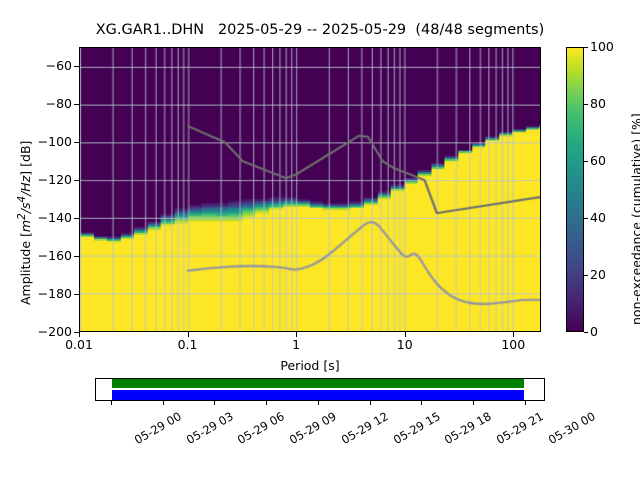 The height and width of the screenshot is (480, 640). What do you see at coordinates (310, 365) in the screenshot?
I see `x-axis-label: Period [s]` at bounding box center [310, 365].